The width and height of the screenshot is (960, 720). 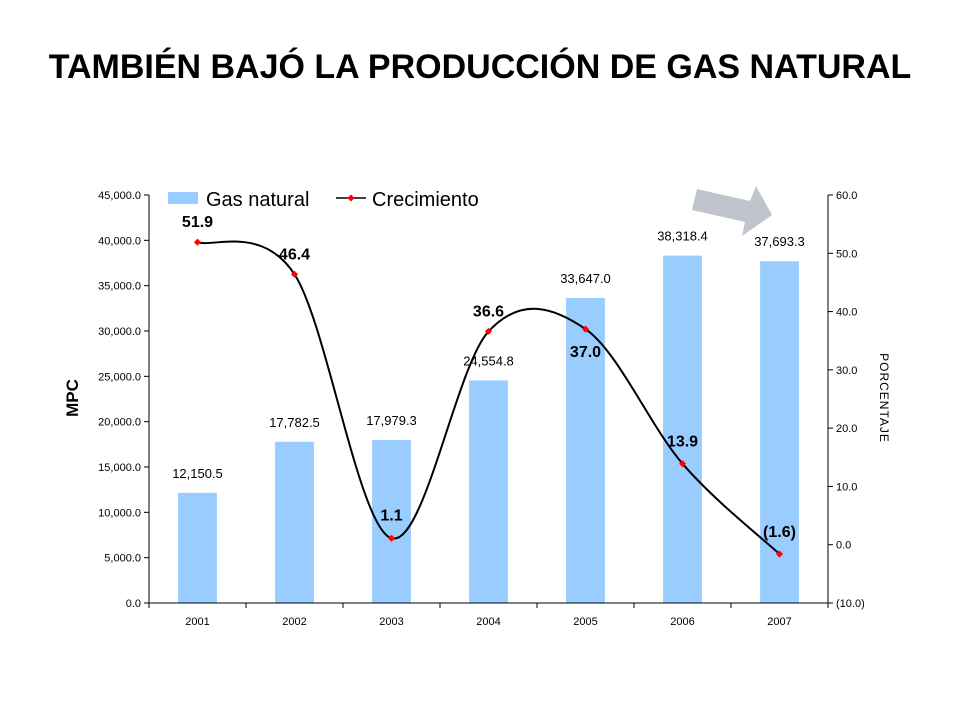 I want to click on growth-value-label: 1.1, so click(x=391, y=515).